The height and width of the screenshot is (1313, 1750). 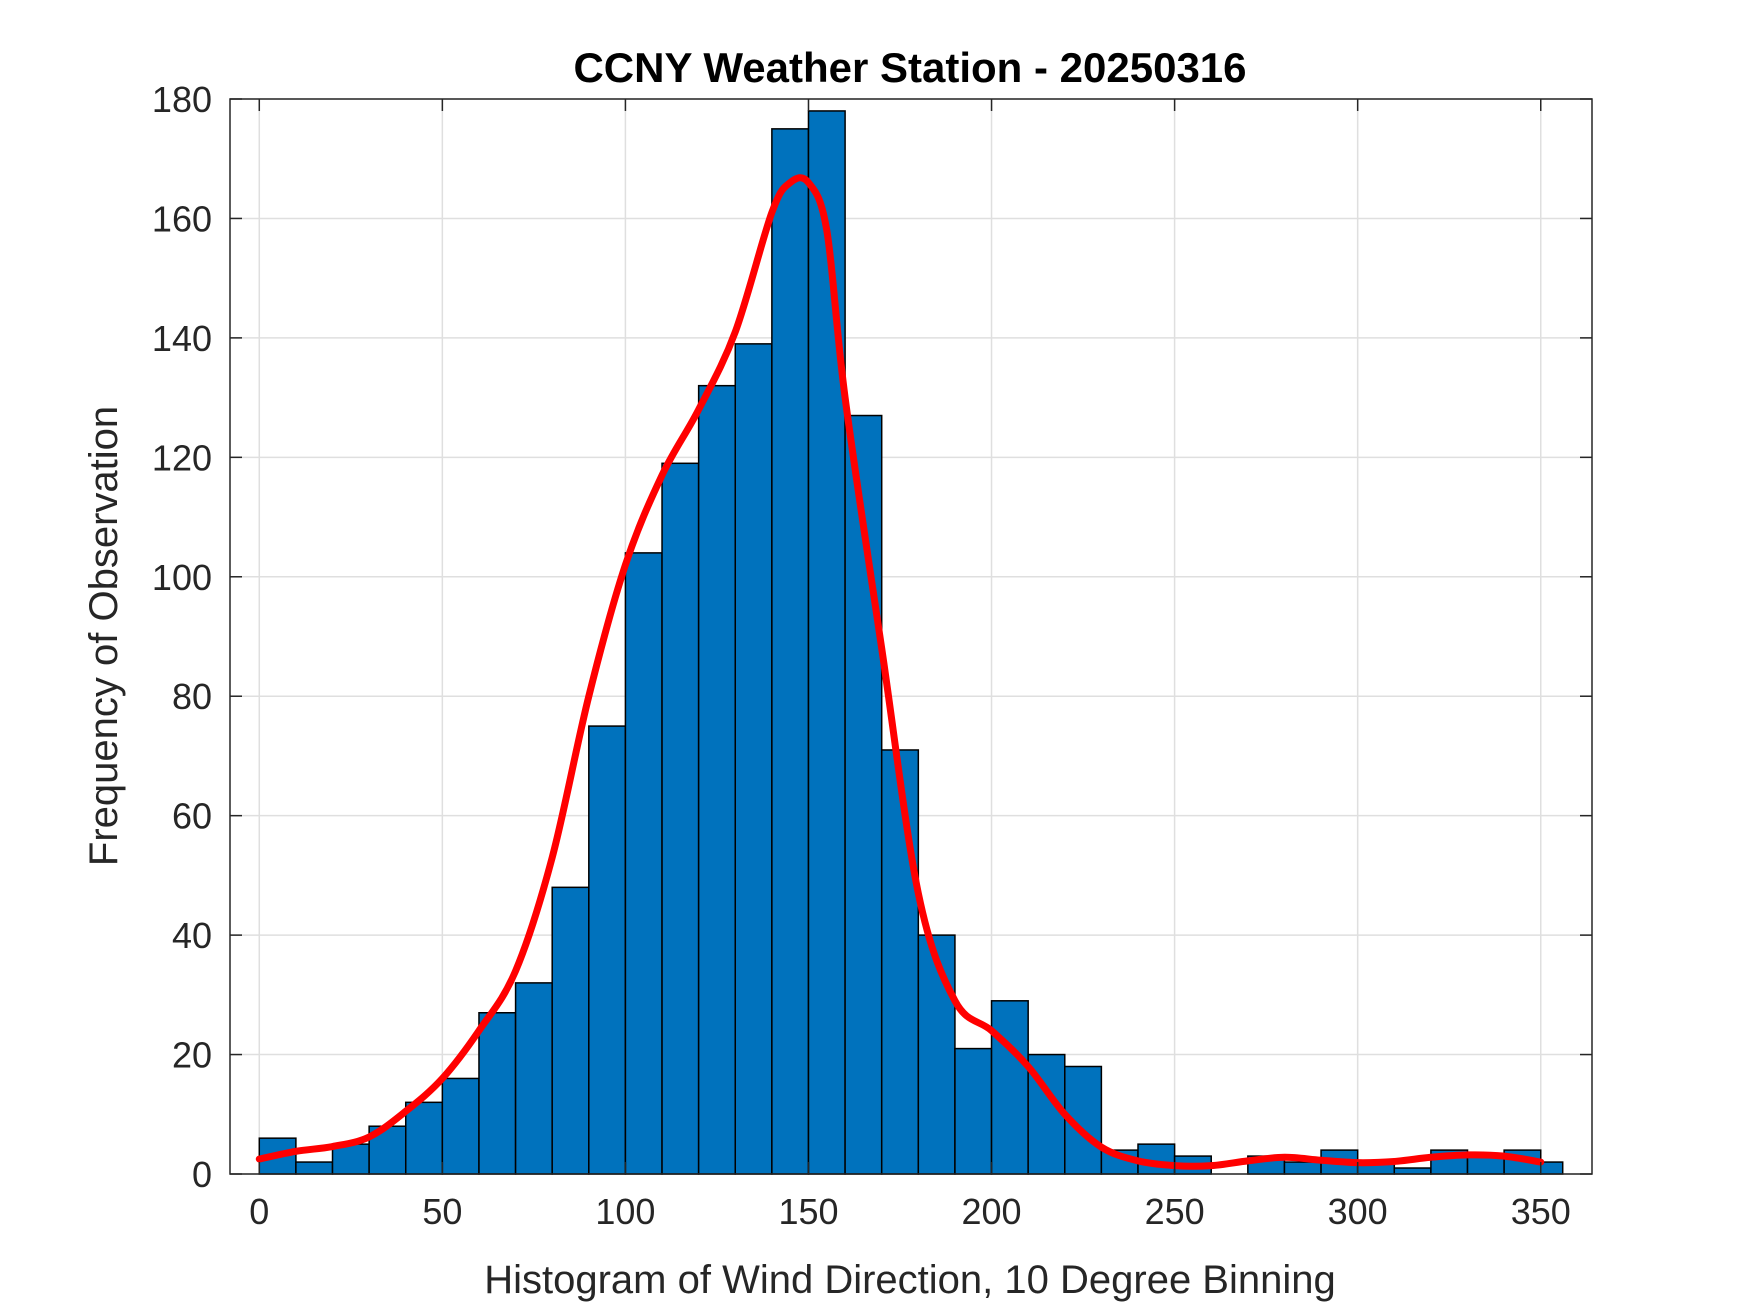 What do you see at coordinates (182, 99) in the screenshot?
I see `y-tick-label: 180` at bounding box center [182, 99].